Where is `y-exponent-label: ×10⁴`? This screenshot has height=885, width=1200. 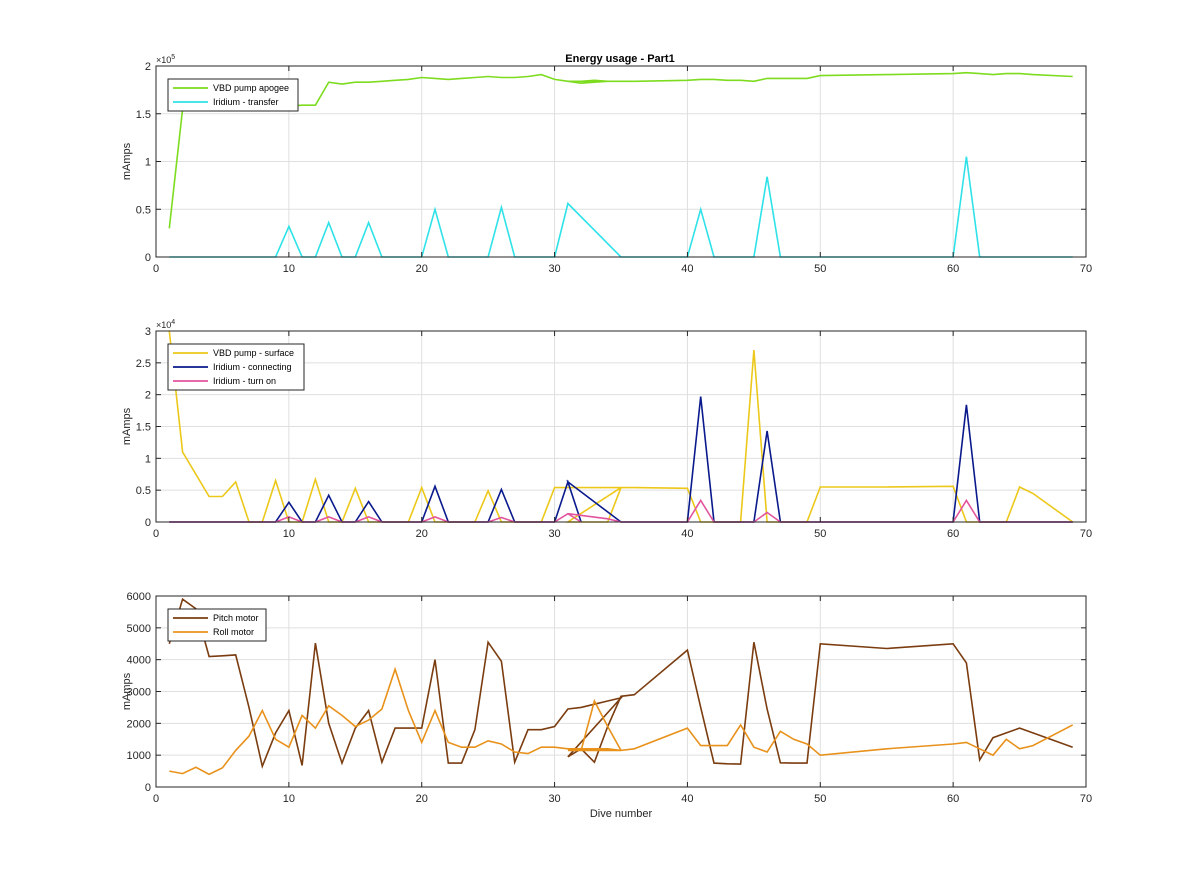
y-exponent-label: ×10⁴ is located at coordinates (165, 324).